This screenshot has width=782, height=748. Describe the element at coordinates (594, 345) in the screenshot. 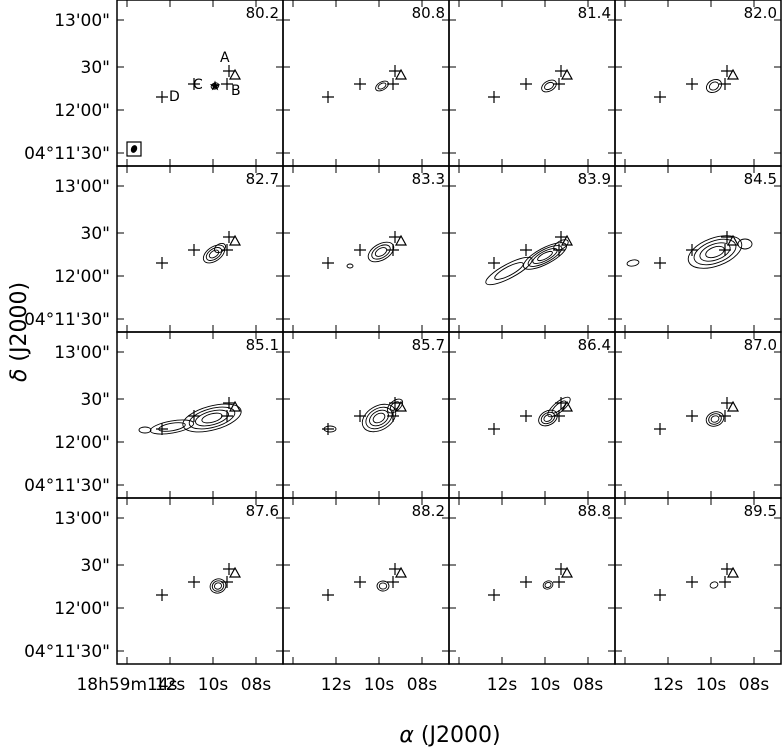

I see `velocity-label: 86.4` at that location.